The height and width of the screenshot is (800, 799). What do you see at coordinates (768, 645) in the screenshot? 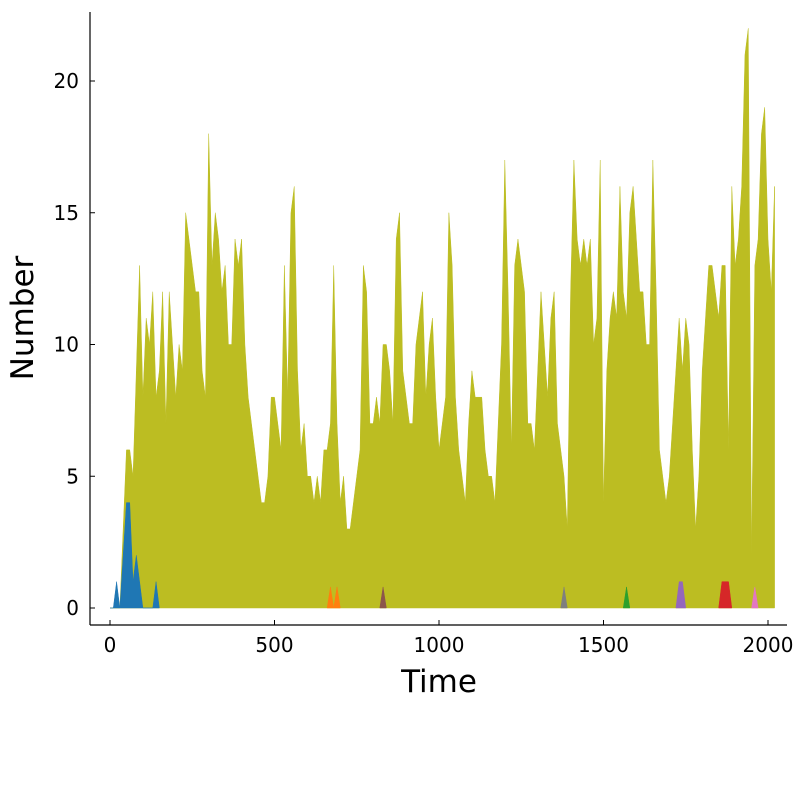
I see `x-tick-label: 2000` at bounding box center [768, 645].